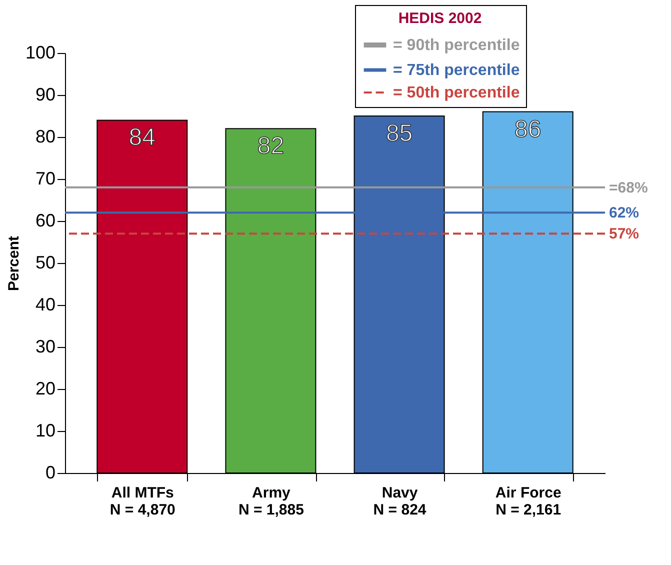  I want to click on y-axis-title: Percent, so click(13, 264).